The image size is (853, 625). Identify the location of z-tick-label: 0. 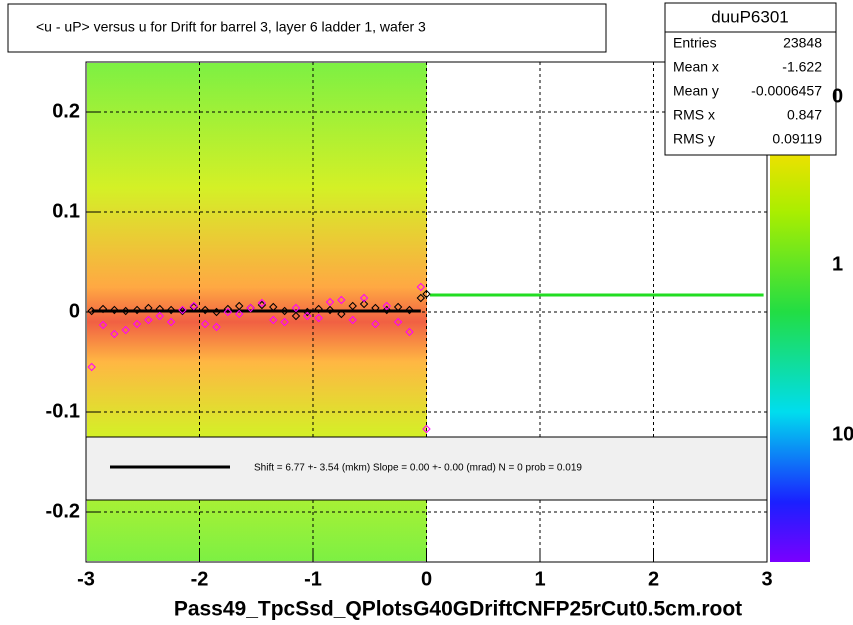
(837, 96).